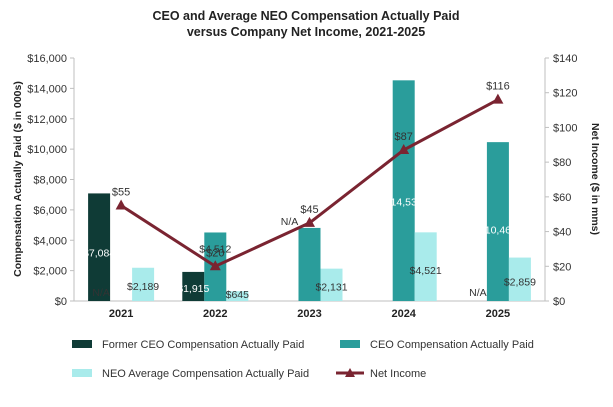 The width and height of the screenshot is (613, 407). What do you see at coordinates (203, 345) in the screenshot?
I see `legend-label-former-ceo-compensation-actually-paid: Former CEO Compensation Actually Paid` at bounding box center [203, 345].